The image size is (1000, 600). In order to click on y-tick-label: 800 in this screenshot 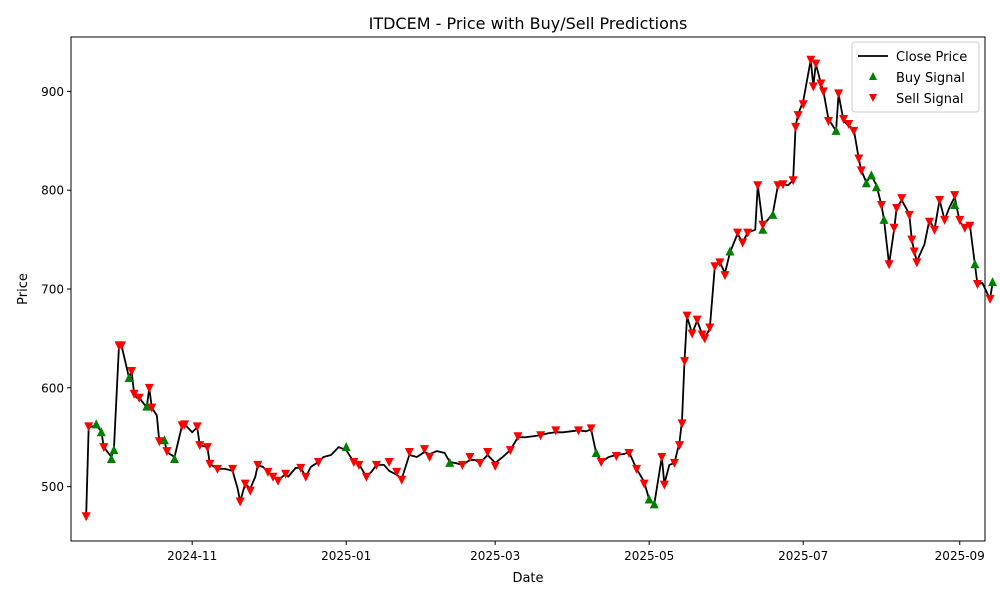, I will do `click(52, 191)`.